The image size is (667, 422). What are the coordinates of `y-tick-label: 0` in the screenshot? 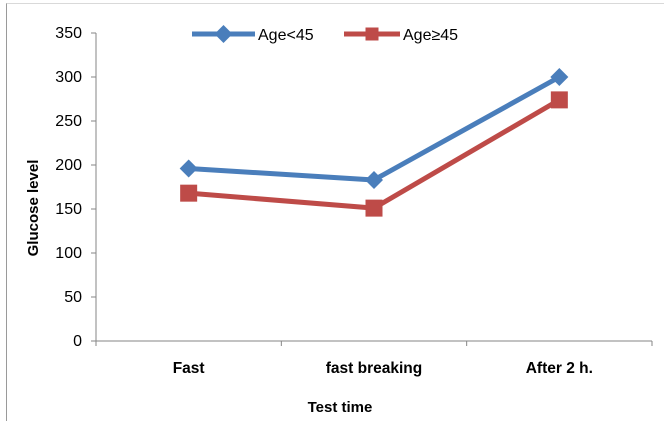 It's located at (77, 341).